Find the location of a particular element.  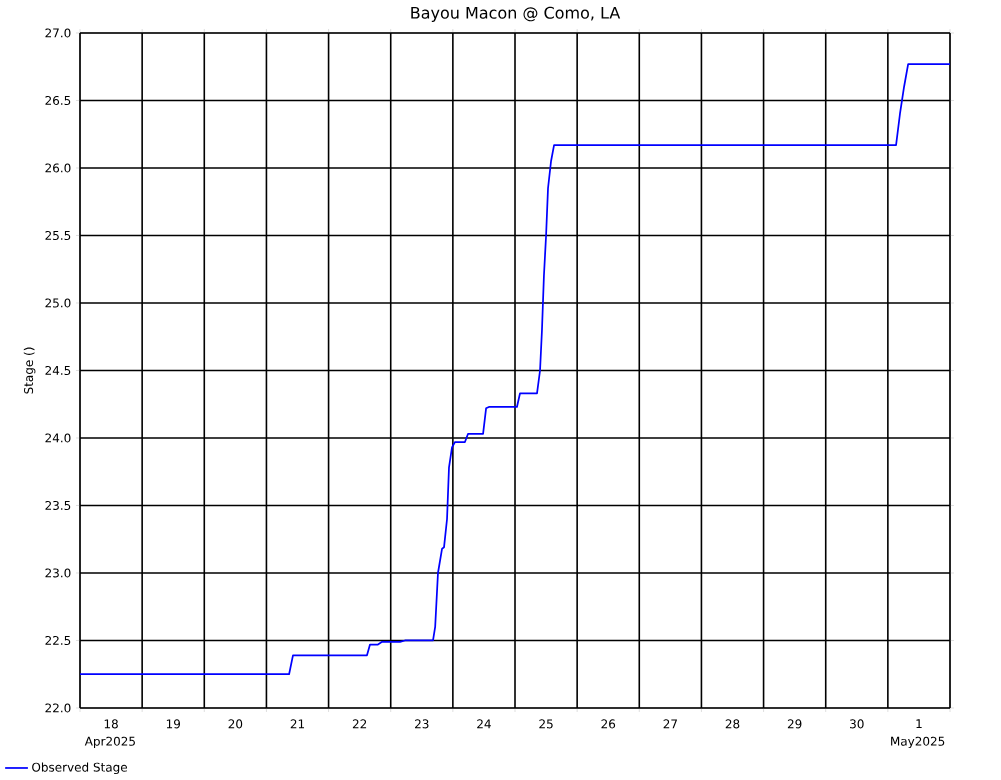

x-tick-label: 28 is located at coordinates (732, 724).